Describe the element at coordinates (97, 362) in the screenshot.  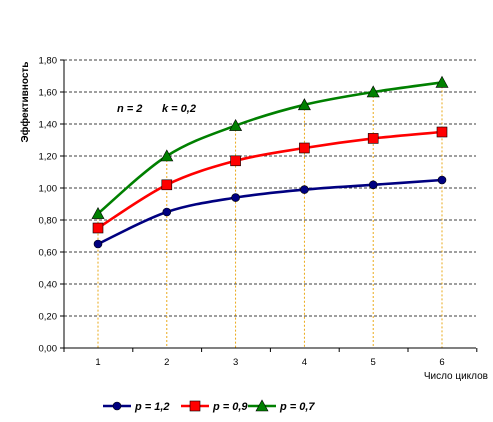
I see `x-tick-label: 1` at that location.